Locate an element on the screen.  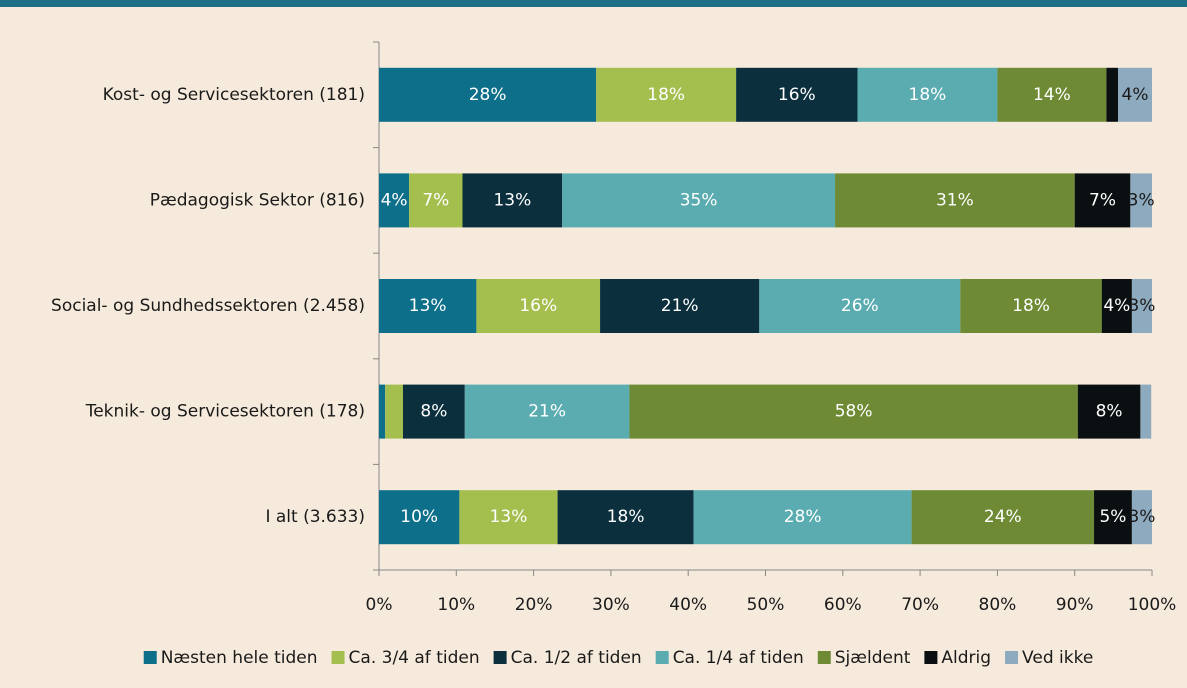
data-label: 31% is located at coordinates (955, 200).